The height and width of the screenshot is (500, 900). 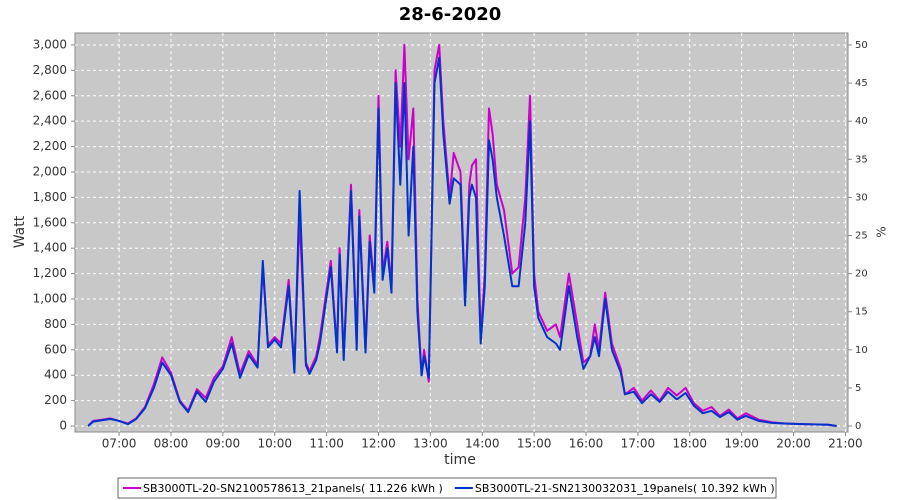 What do you see at coordinates (274, 444) in the screenshot?
I see `x-tick-label: 10:00` at bounding box center [274, 444].